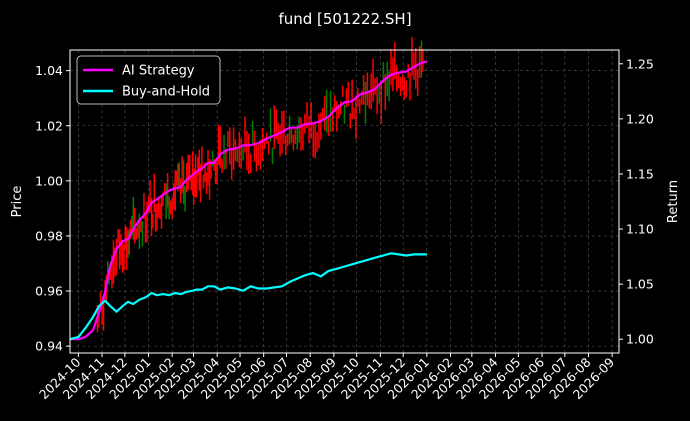 The height and width of the screenshot is (421, 690). I want to click on y-right-tick-label: 1.25, so click(640, 63).